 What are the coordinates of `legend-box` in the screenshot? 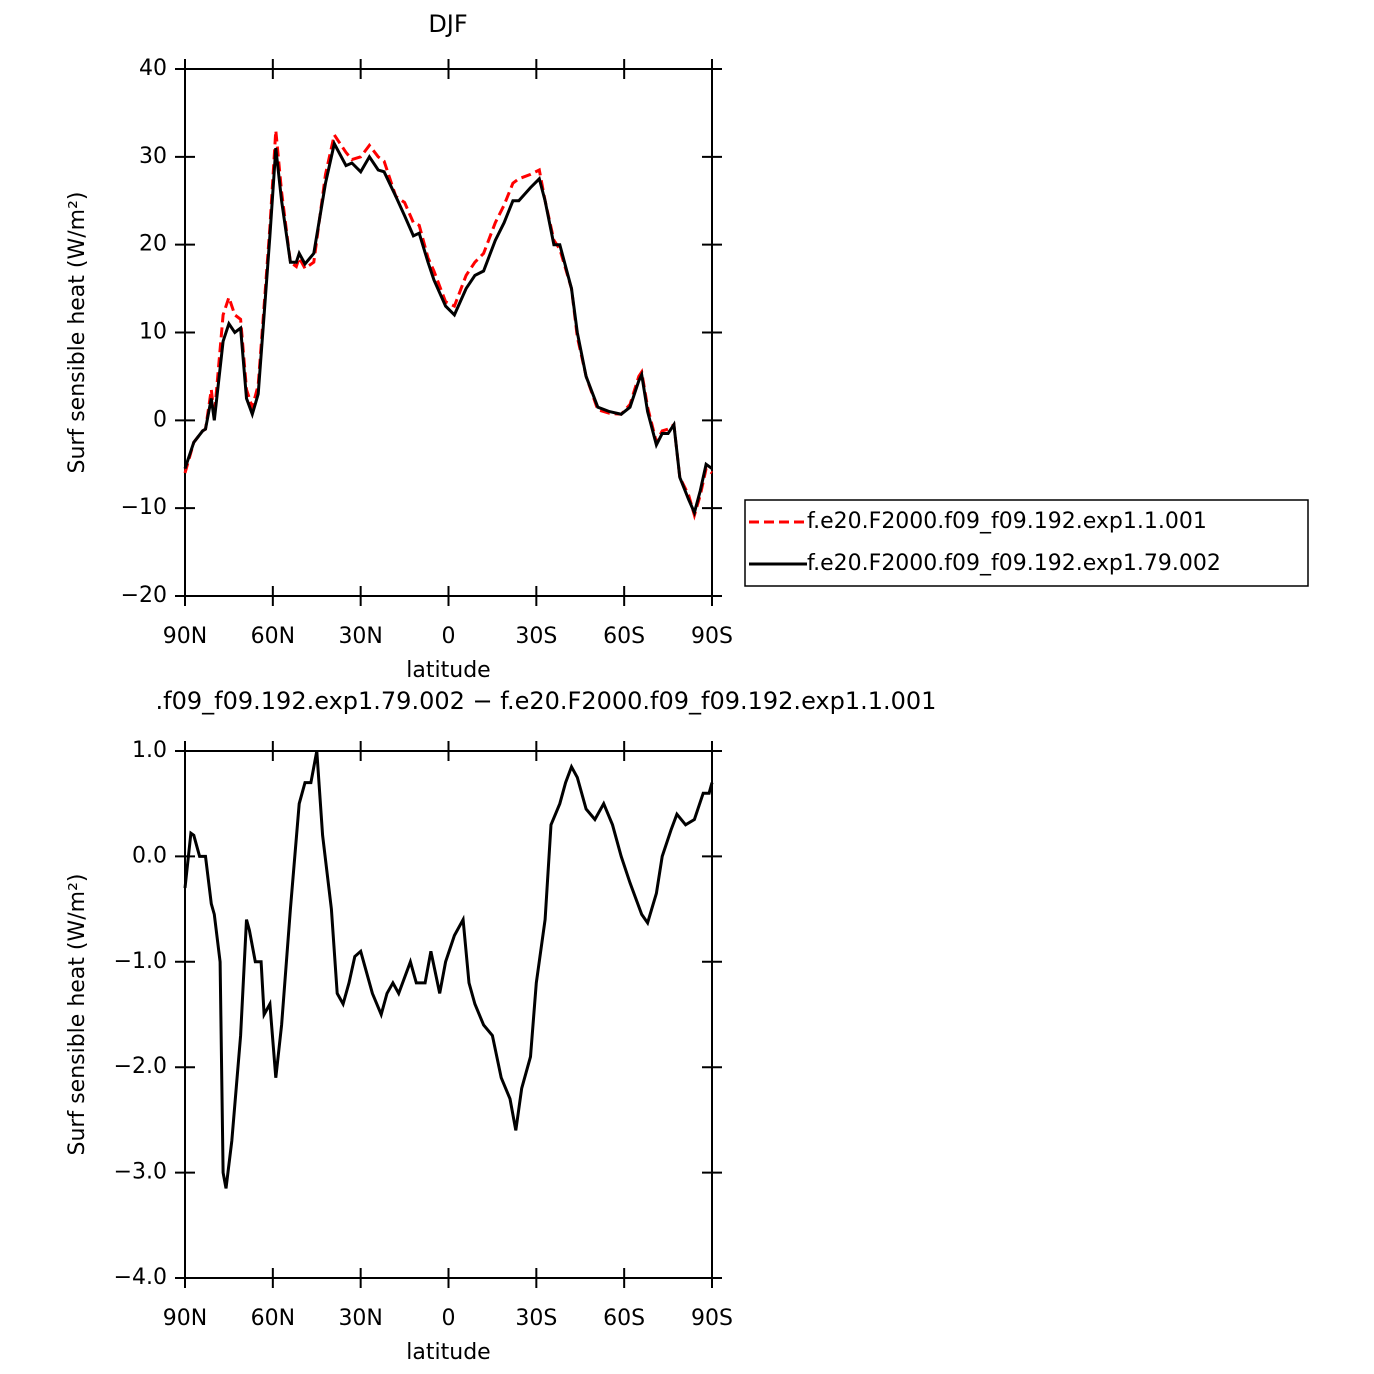 It's located at (1026, 543).